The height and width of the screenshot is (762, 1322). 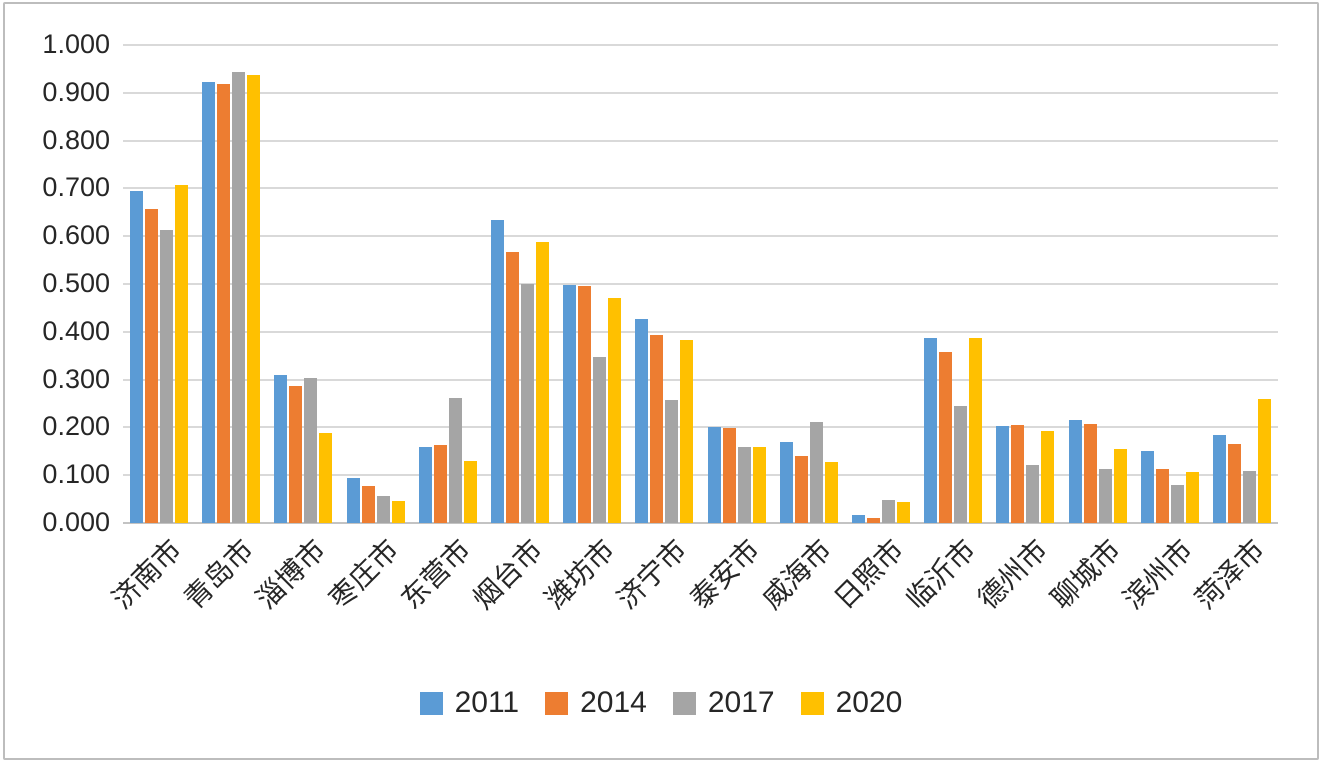 I want to click on x-axis-category-label: 德州市, so click(x=1013, y=574).